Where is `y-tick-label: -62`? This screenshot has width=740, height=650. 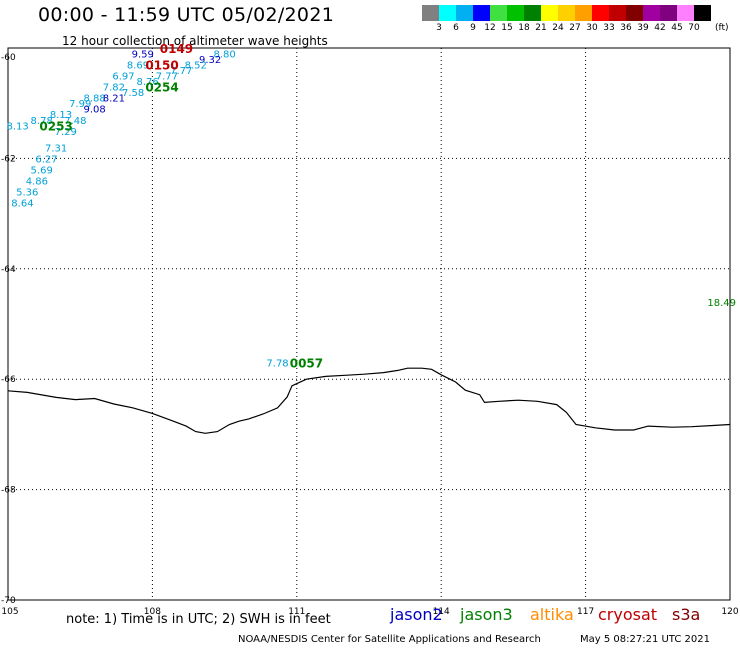
y-tick-label: -62 is located at coordinates (8, 159).